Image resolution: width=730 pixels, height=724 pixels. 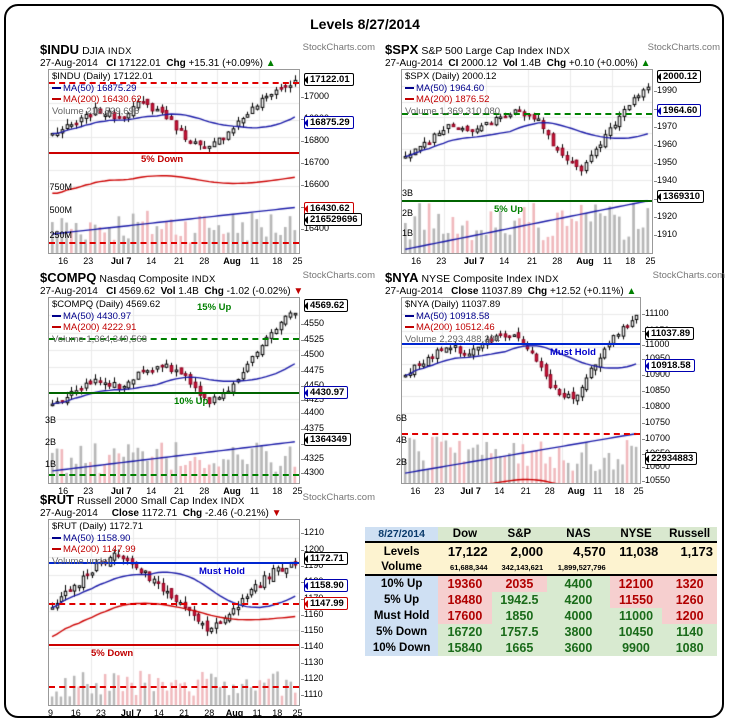 What do you see at coordinates (636, 535) in the screenshot?
I see `table-col-header: NYSE` at bounding box center [636, 535].